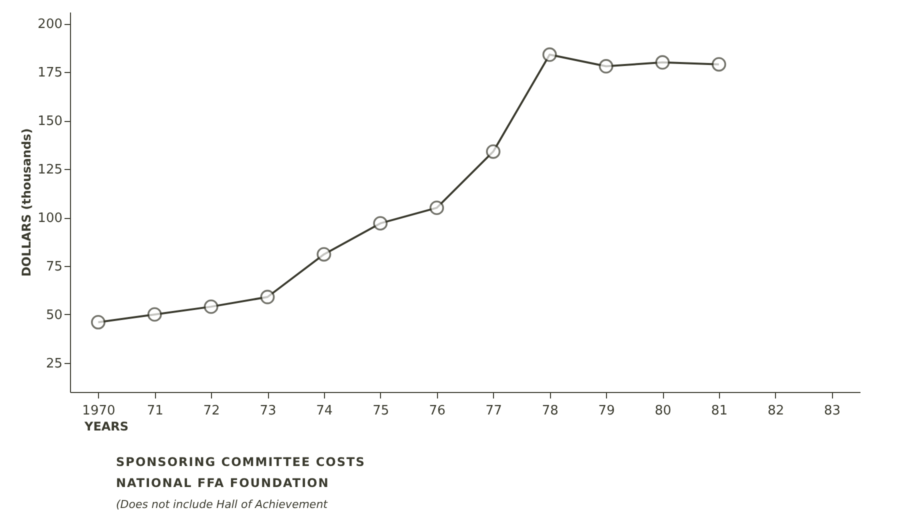  What do you see at coordinates (155, 411) in the screenshot?
I see `x-tick-label: 71` at bounding box center [155, 411].